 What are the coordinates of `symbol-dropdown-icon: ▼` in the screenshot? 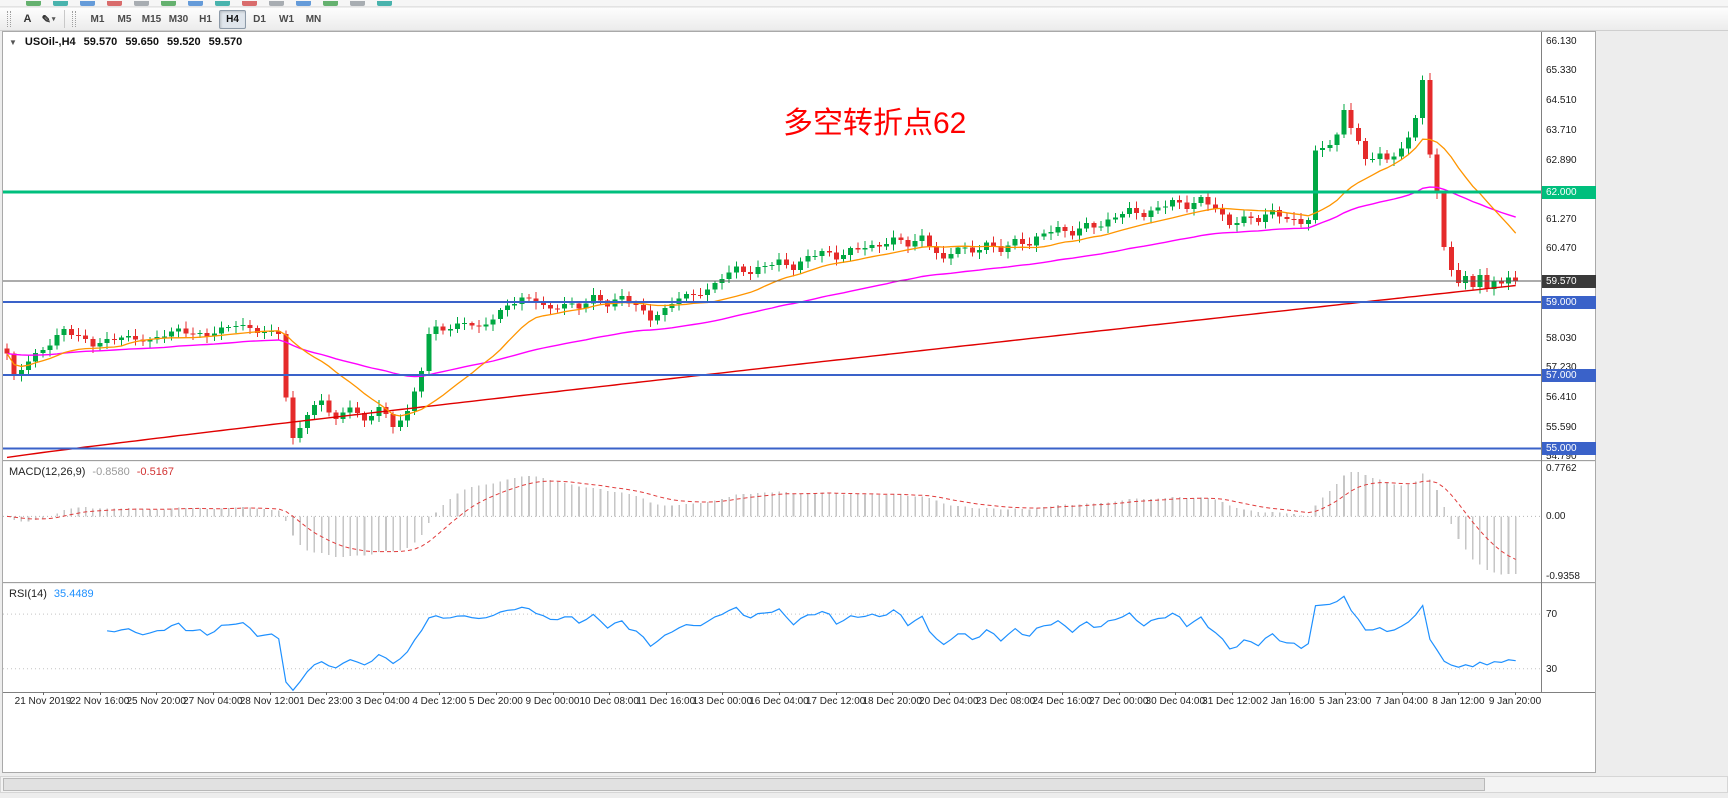 It's located at (13, 42).